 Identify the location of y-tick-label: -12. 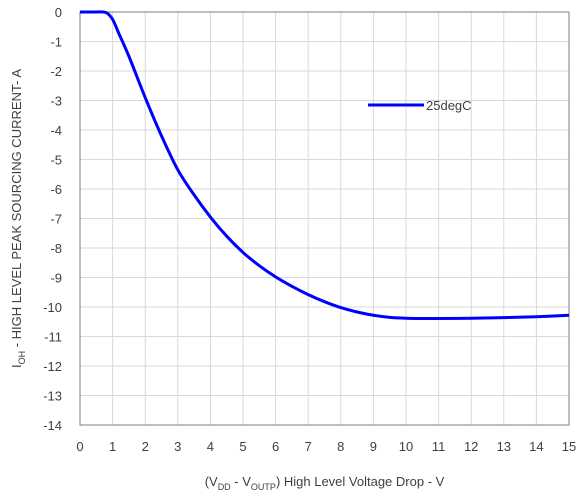
(52, 366).